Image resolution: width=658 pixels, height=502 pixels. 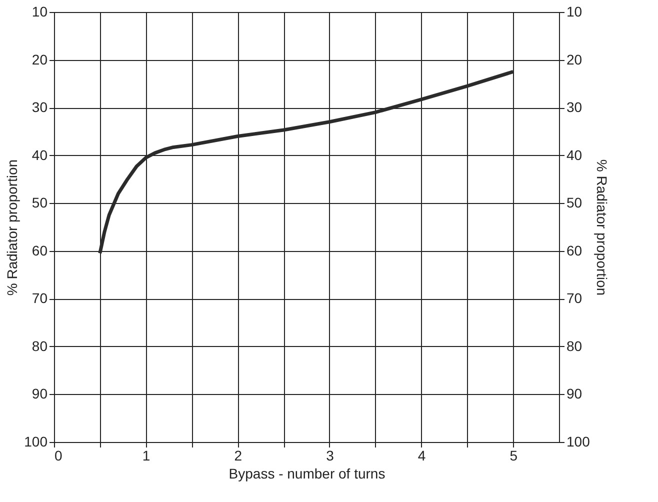 I want to click on y-tick-label: 90, so click(x=40, y=394).